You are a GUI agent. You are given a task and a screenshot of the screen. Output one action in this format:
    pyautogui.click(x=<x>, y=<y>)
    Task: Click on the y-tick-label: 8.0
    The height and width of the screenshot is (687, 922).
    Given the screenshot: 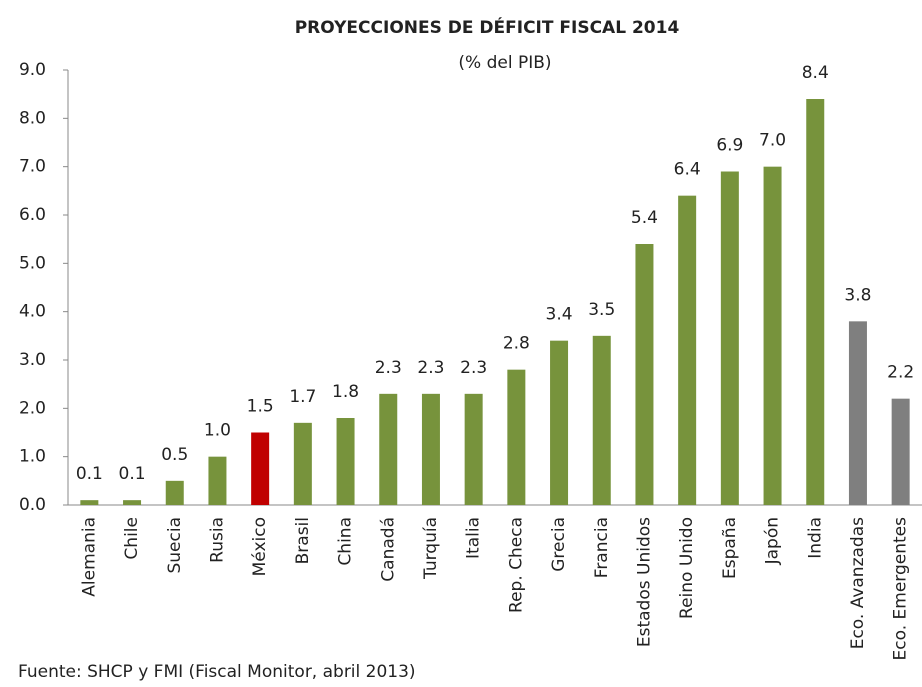 What is the action you would take?
    pyautogui.click(x=32, y=118)
    